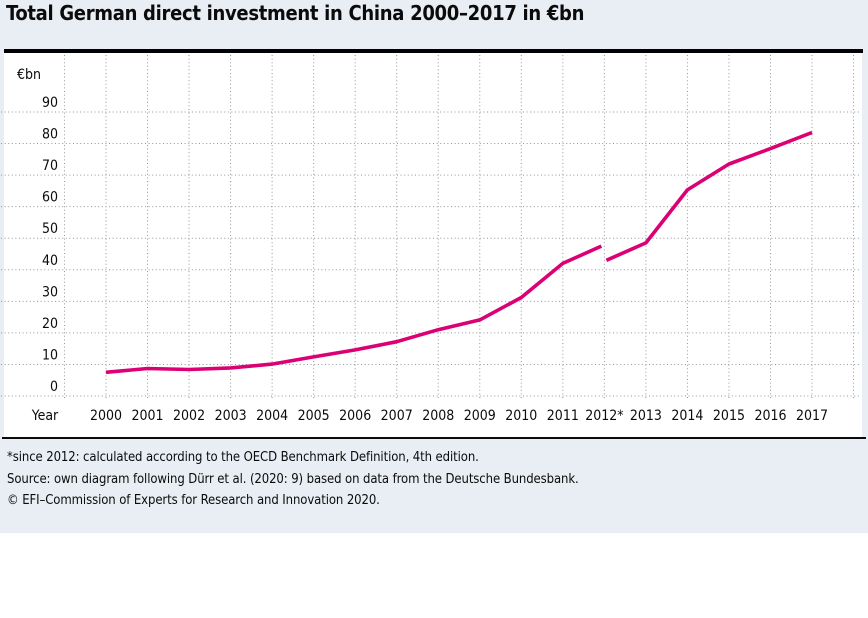 The width and height of the screenshot is (868, 618). Describe the element at coordinates (189, 416) in the screenshot. I see `x-tick-label-2002: 2002` at that location.